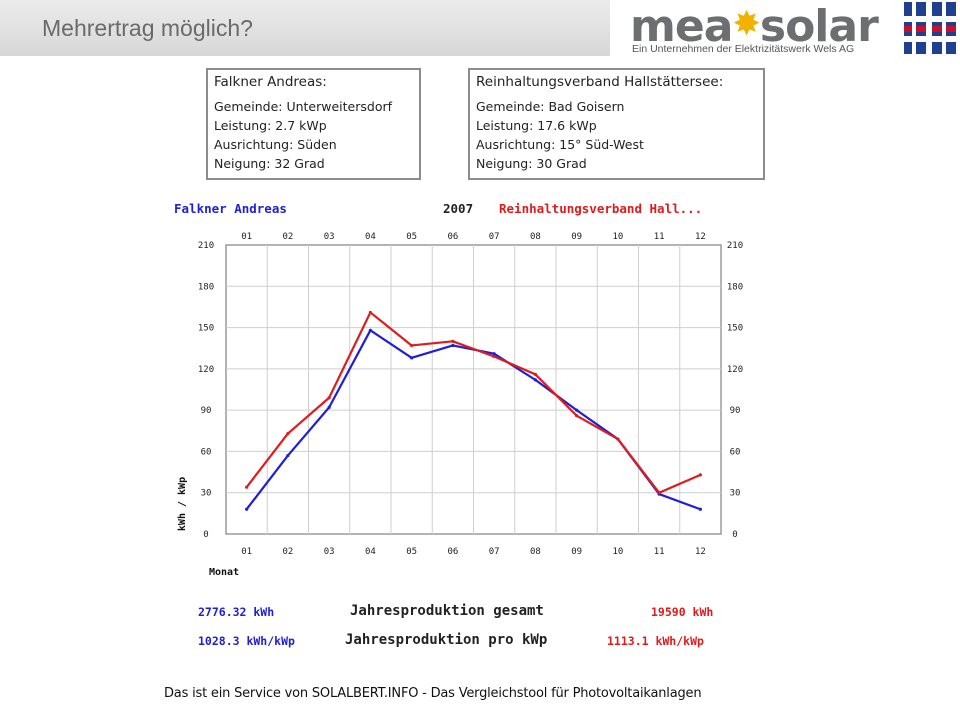 The width and height of the screenshot is (960, 720). I want to click on x-tick-label-bottom: 01, so click(246, 552).